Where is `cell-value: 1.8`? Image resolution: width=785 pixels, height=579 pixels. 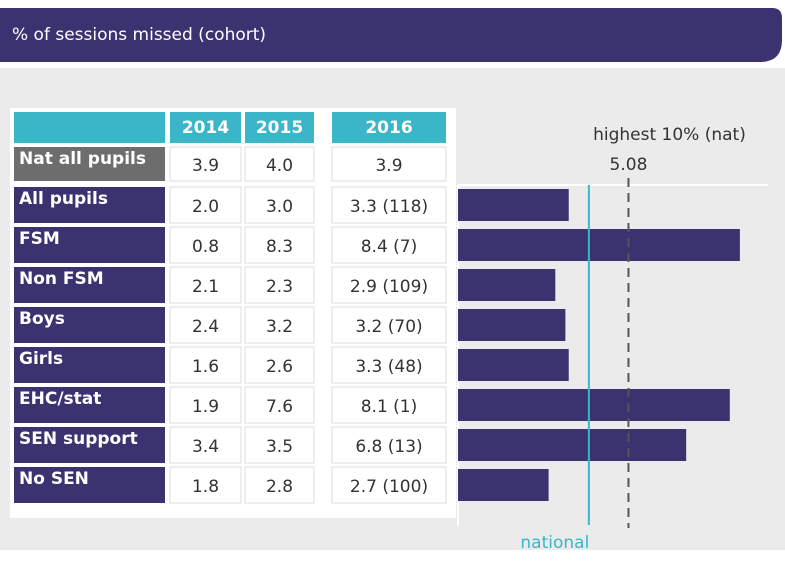
cell-value: 1.8 is located at coordinates (205, 487).